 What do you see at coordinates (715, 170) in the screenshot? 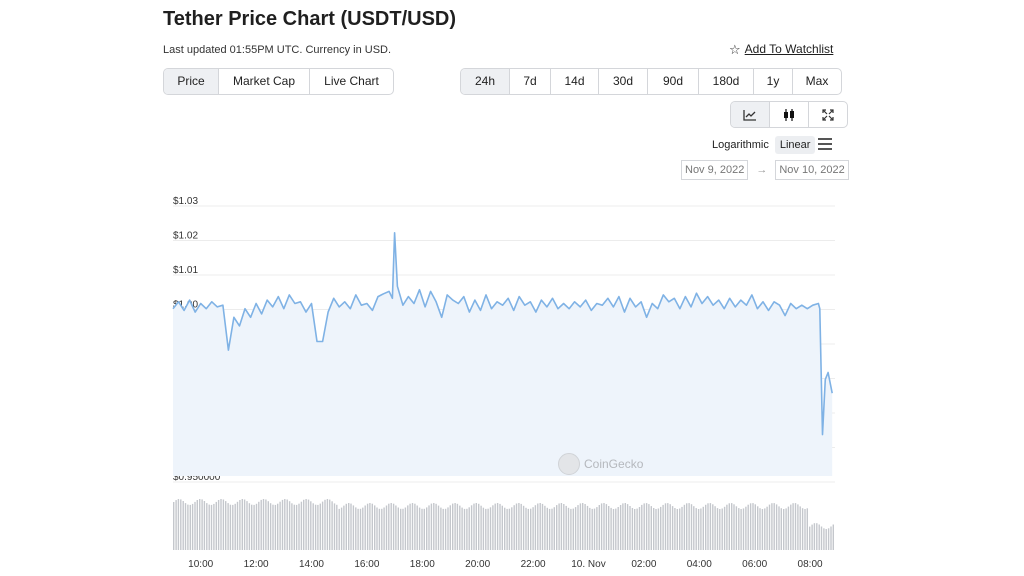
I see `date-from-input: Nov 9, 2022` at bounding box center [715, 170].